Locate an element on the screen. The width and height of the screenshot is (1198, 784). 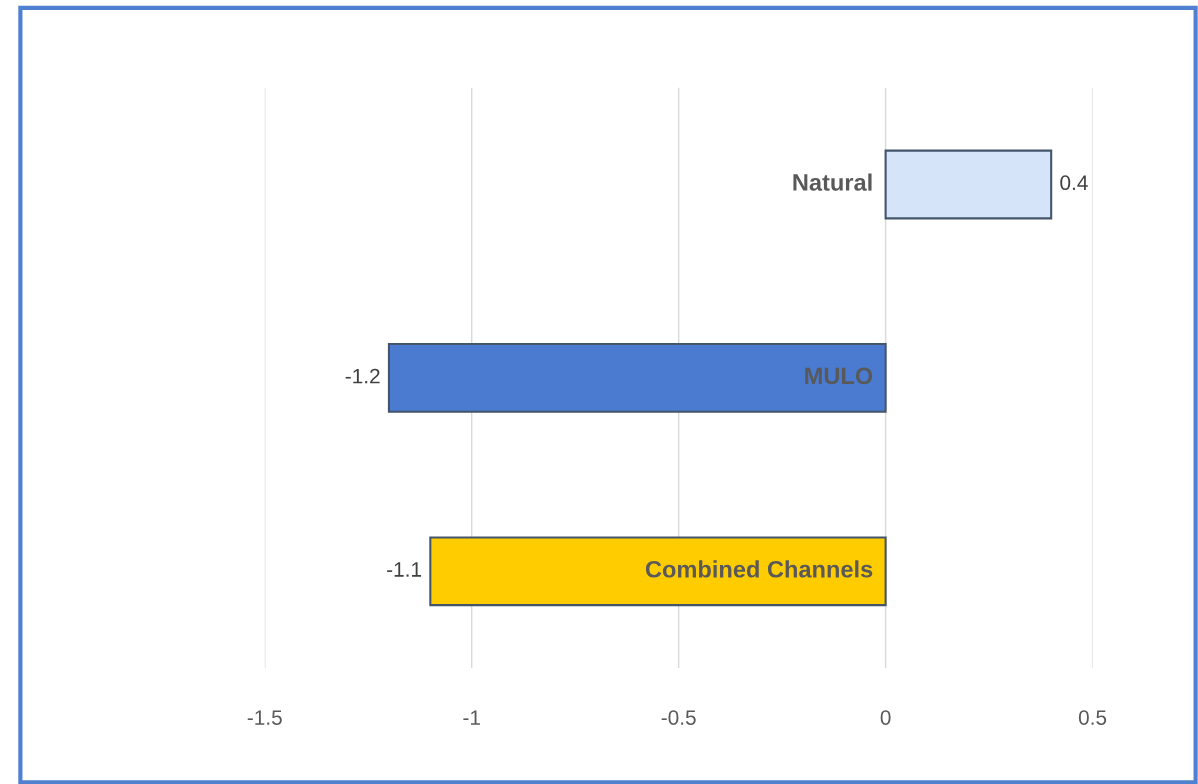
x-tick-label: -0.5 is located at coordinates (678, 717).